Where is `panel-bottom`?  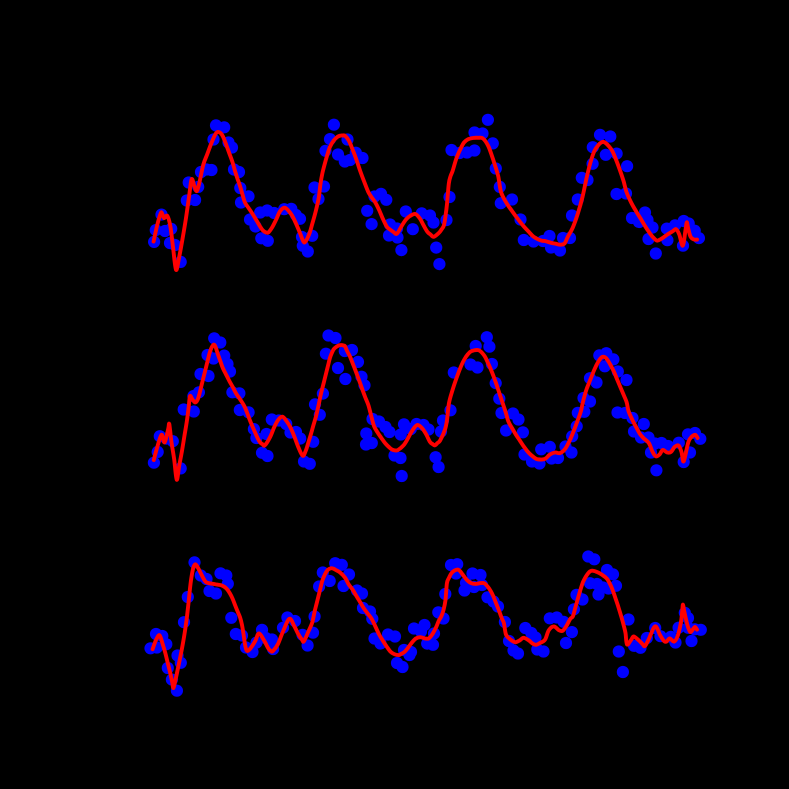 panel-bottom is located at coordinates (425, 623).